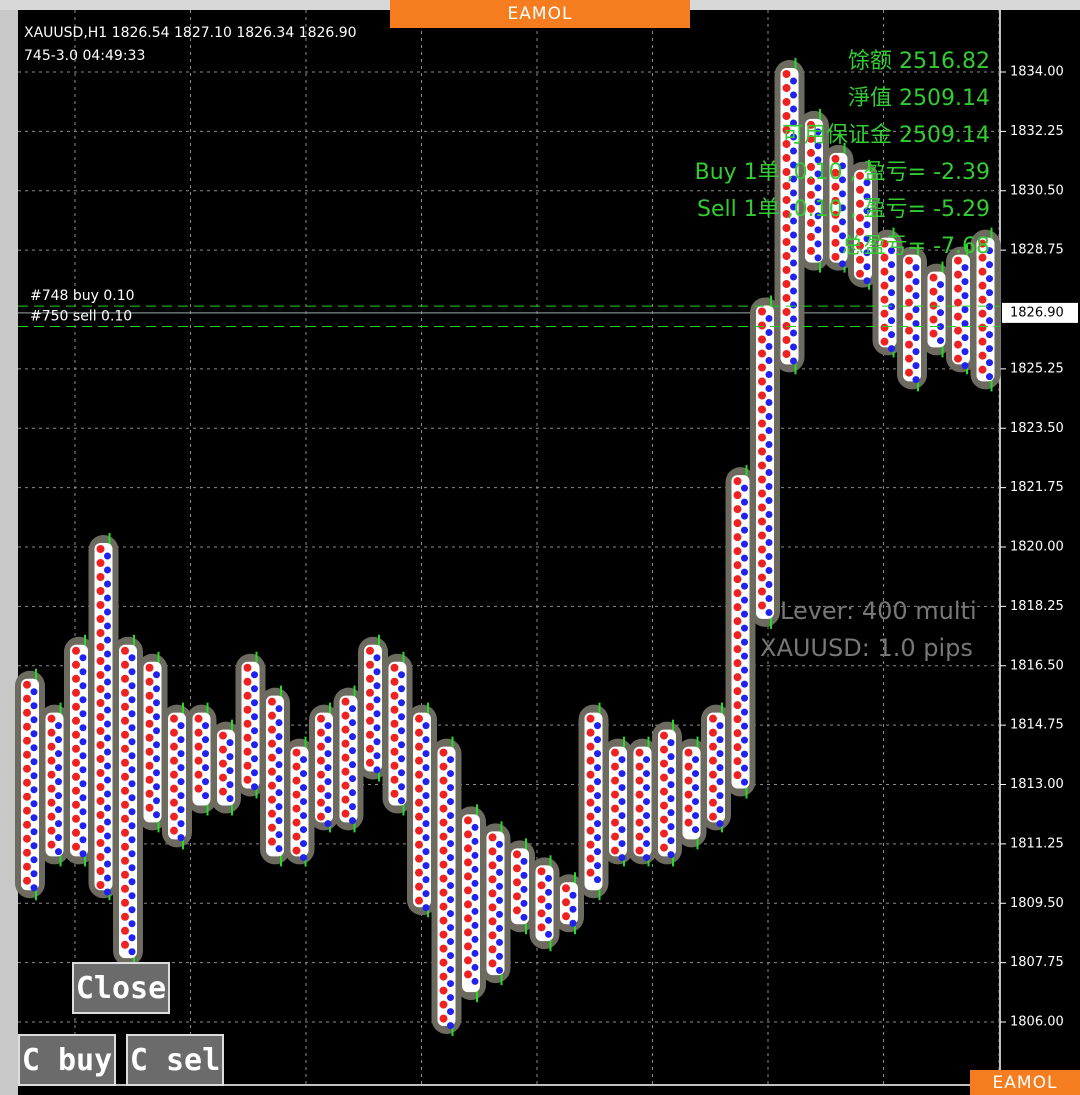 The image size is (1080, 1095). What do you see at coordinates (121, 988) in the screenshot?
I see `close-button: Close` at bounding box center [121, 988].